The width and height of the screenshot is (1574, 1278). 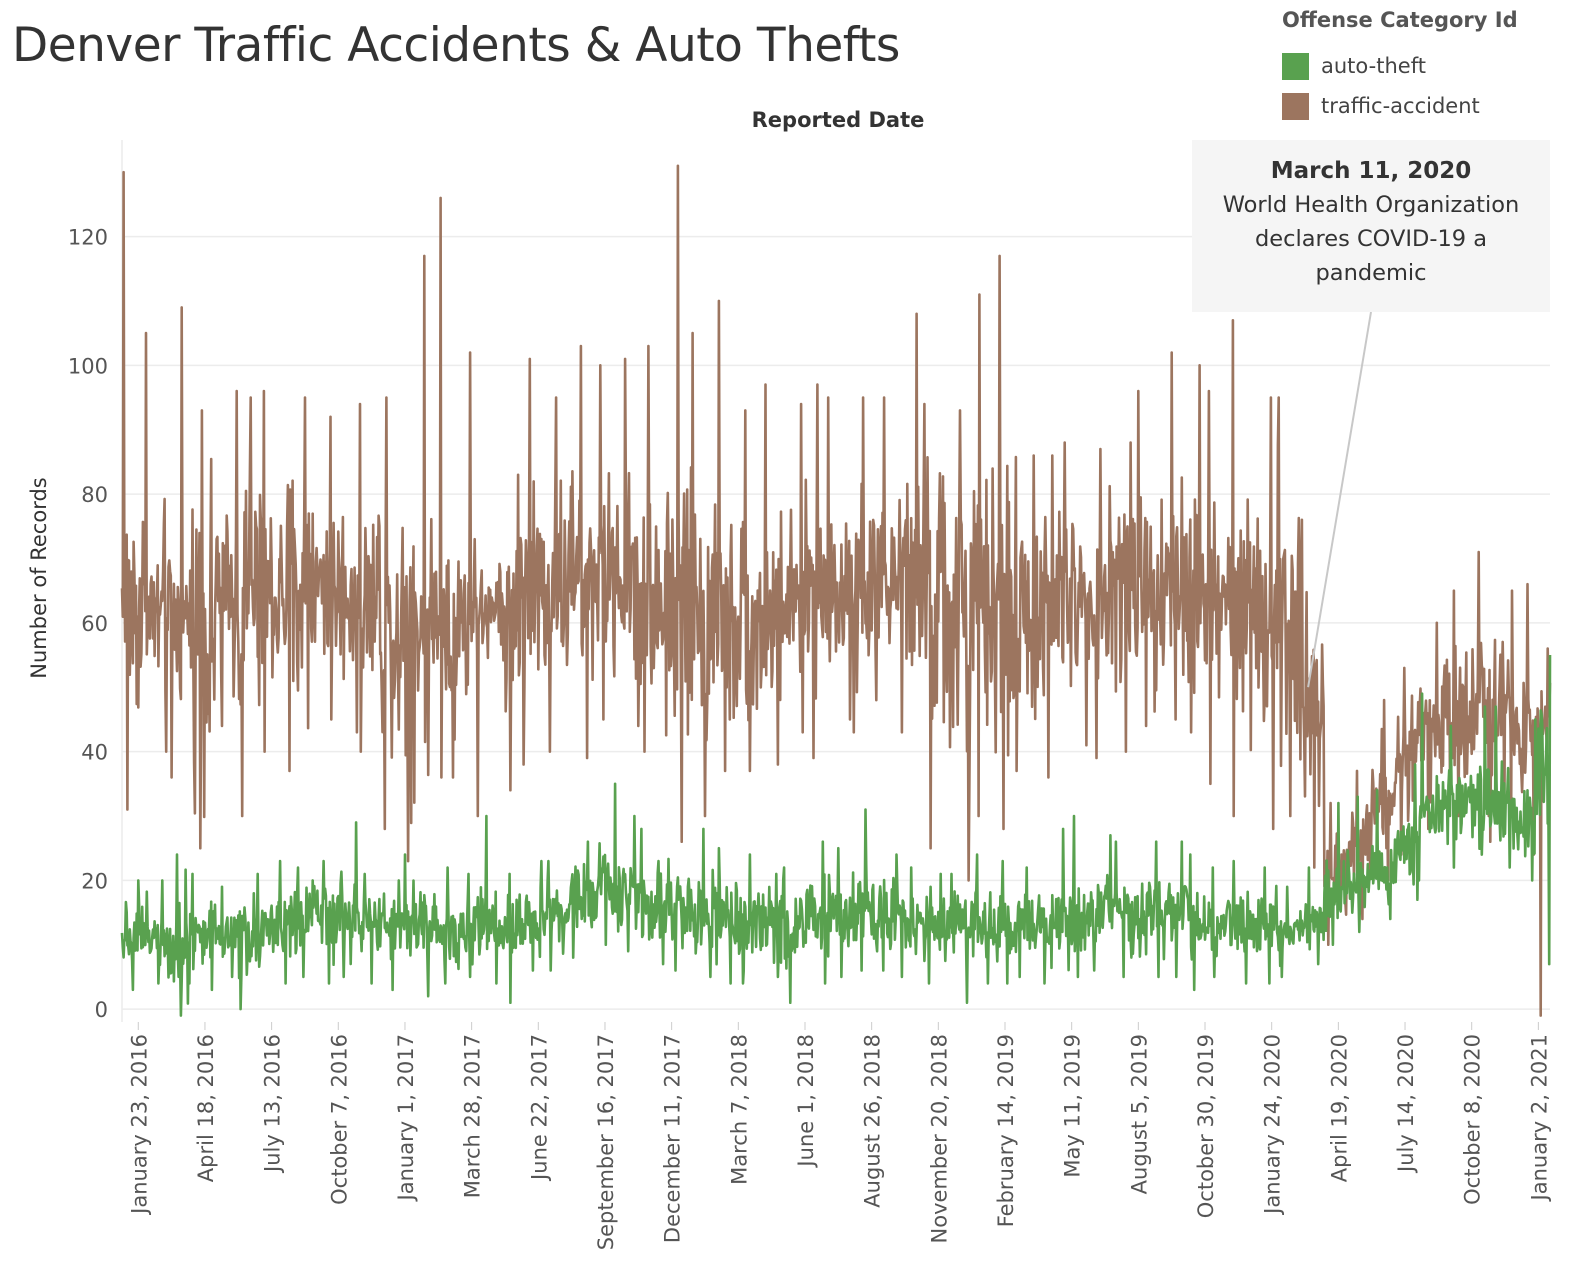 I want to click on y-tick-label: 20, so click(x=94, y=881).